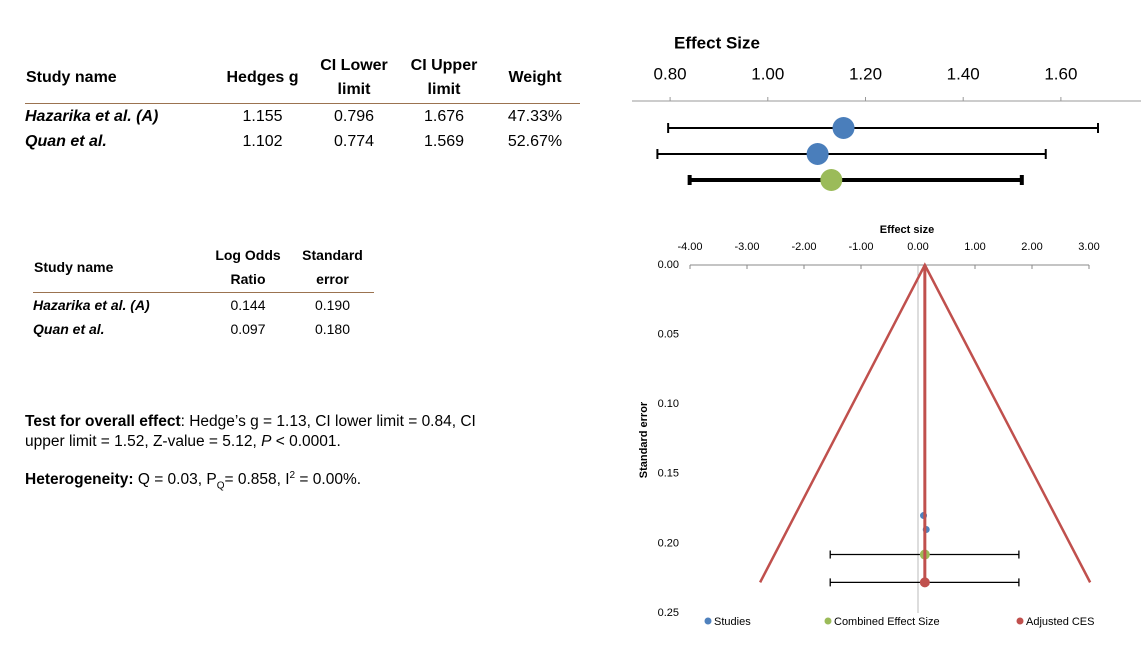 The image size is (1141, 650). I want to click on x-tick-label: -3.00, so click(746, 247).